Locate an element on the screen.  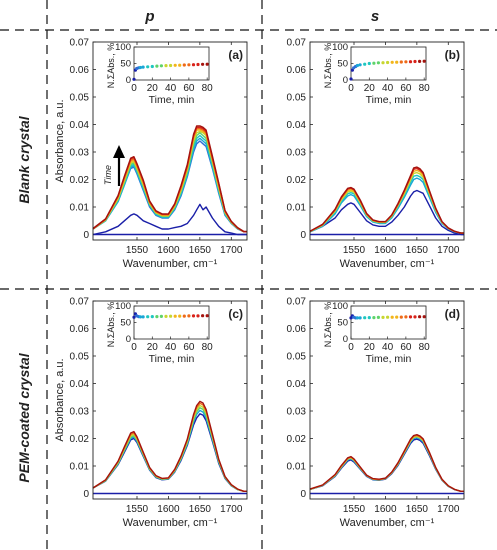
column-header-s: s is located at coordinates (375, 16).